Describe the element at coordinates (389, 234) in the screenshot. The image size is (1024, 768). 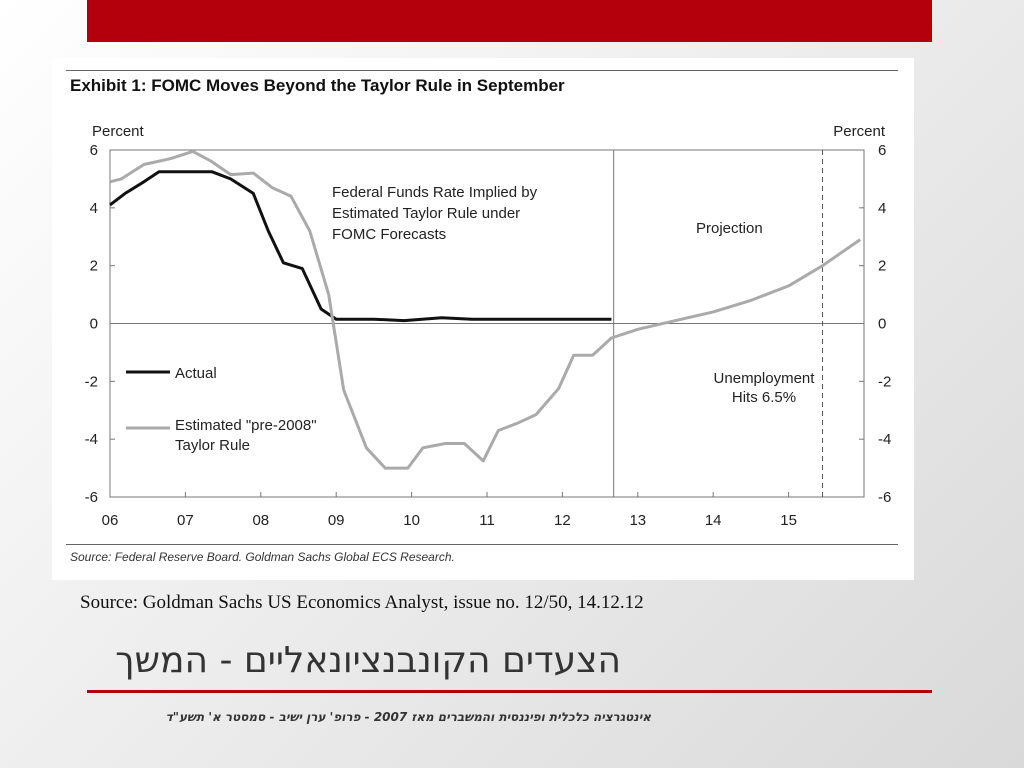
I see `annotation-implied-line-3: FOMC Forecasts` at that location.